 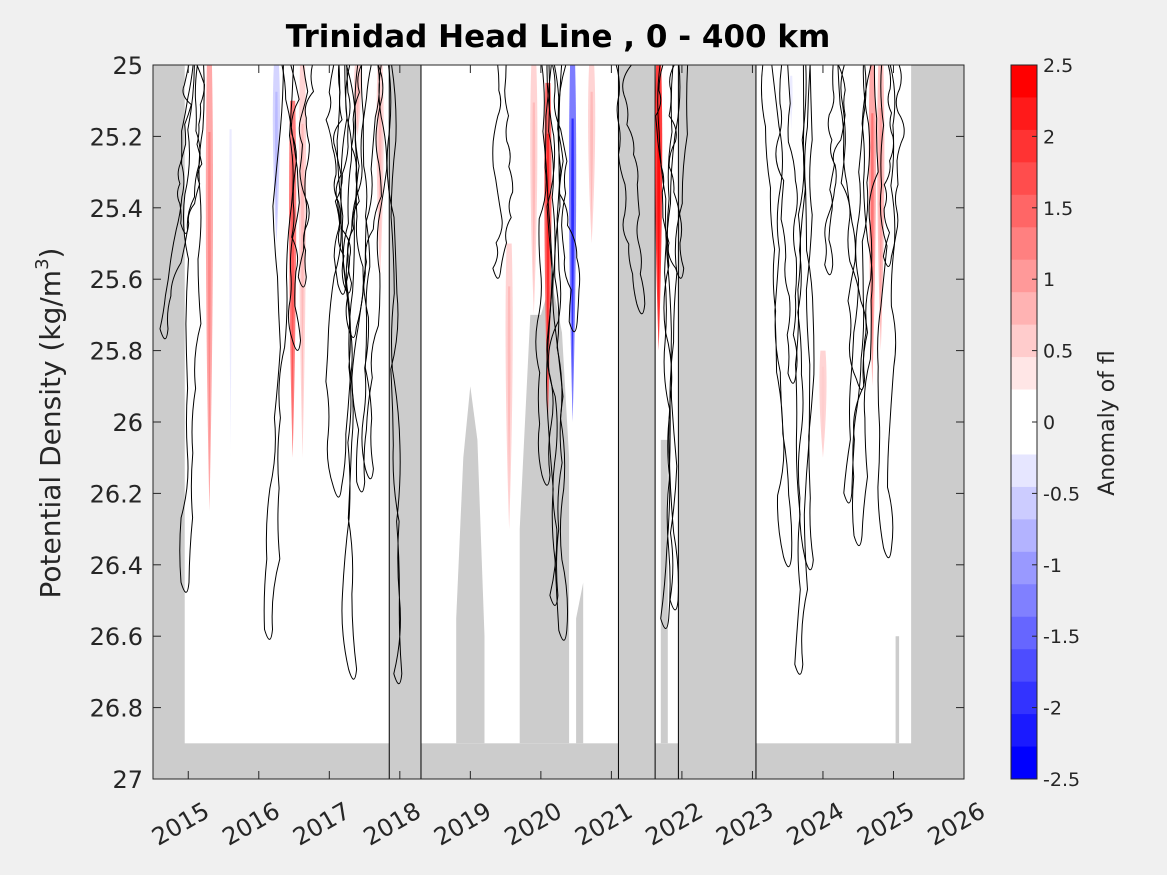 I want to click on colorbar-tick-label: -2.5, so click(x=1061, y=780).